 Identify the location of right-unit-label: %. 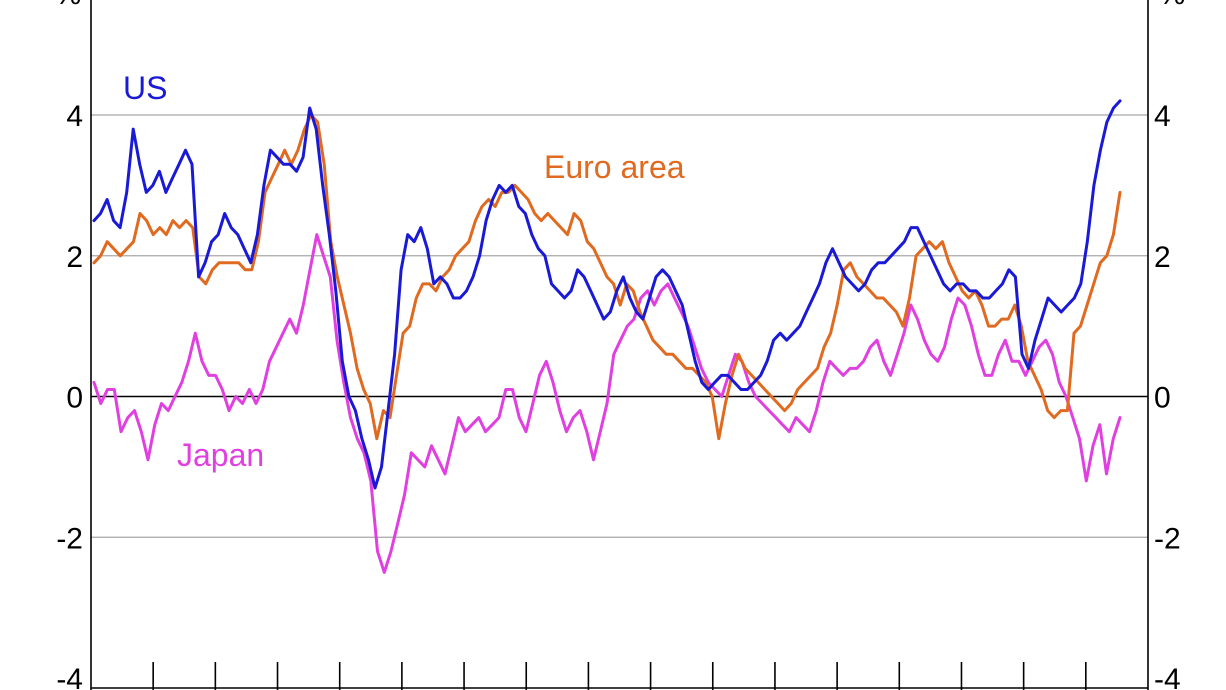
(1172, 5).